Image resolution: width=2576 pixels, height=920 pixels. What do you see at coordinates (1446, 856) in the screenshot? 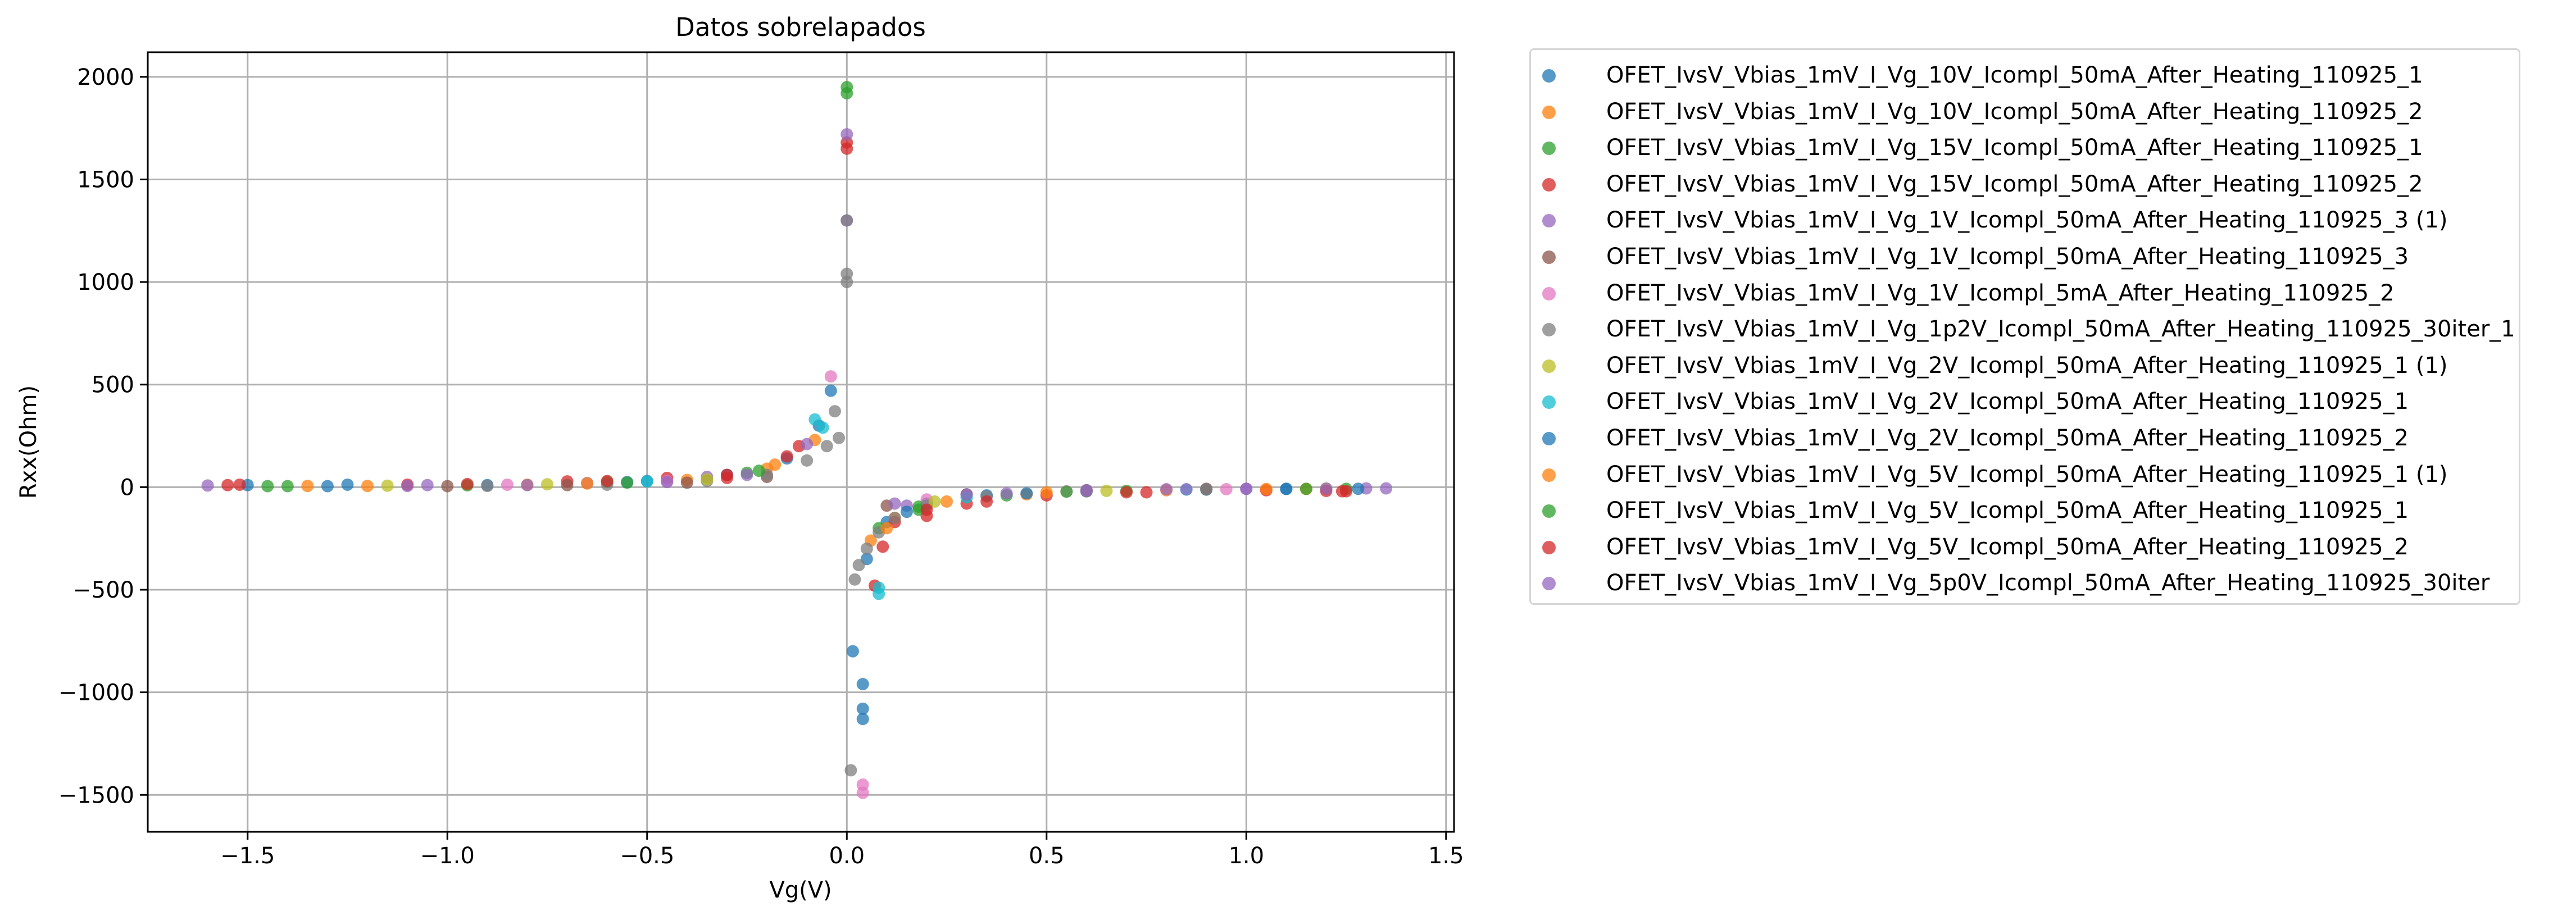
I see `x-tick-label: 1.5` at bounding box center [1446, 856].